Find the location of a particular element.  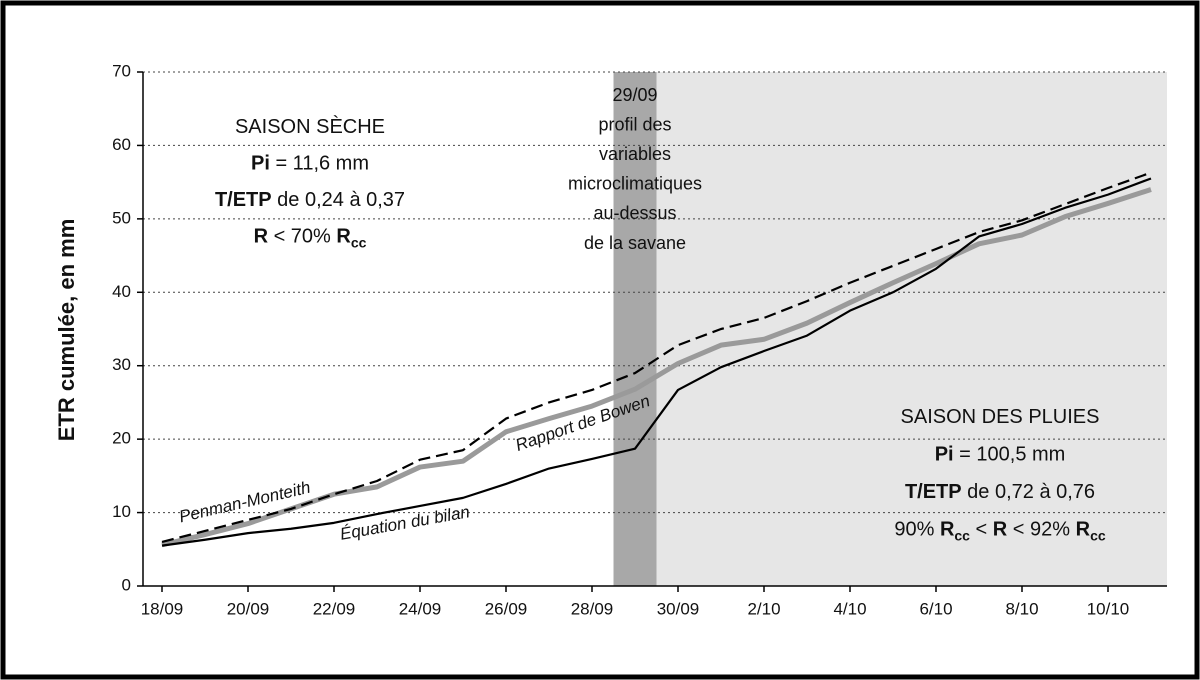

y-tick-label: 30 is located at coordinates (121, 364).